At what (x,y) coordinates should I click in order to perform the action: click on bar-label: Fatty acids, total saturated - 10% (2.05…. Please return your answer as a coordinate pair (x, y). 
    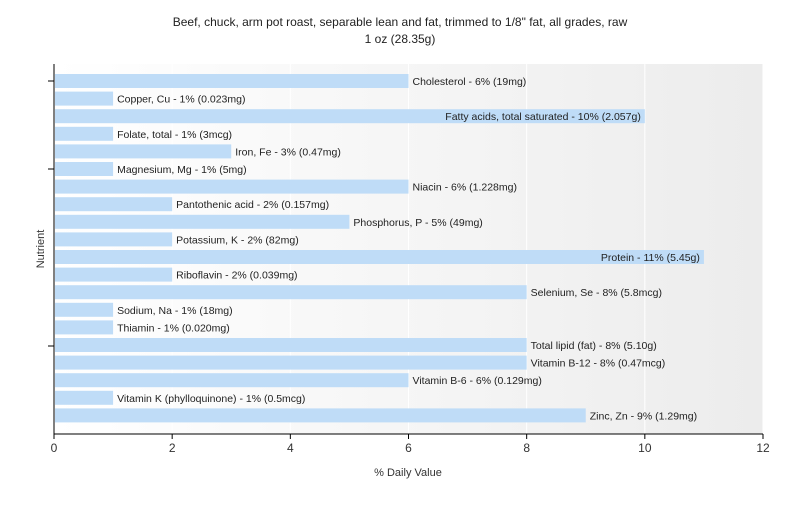
    Looking at the image, I should click on (543, 117).